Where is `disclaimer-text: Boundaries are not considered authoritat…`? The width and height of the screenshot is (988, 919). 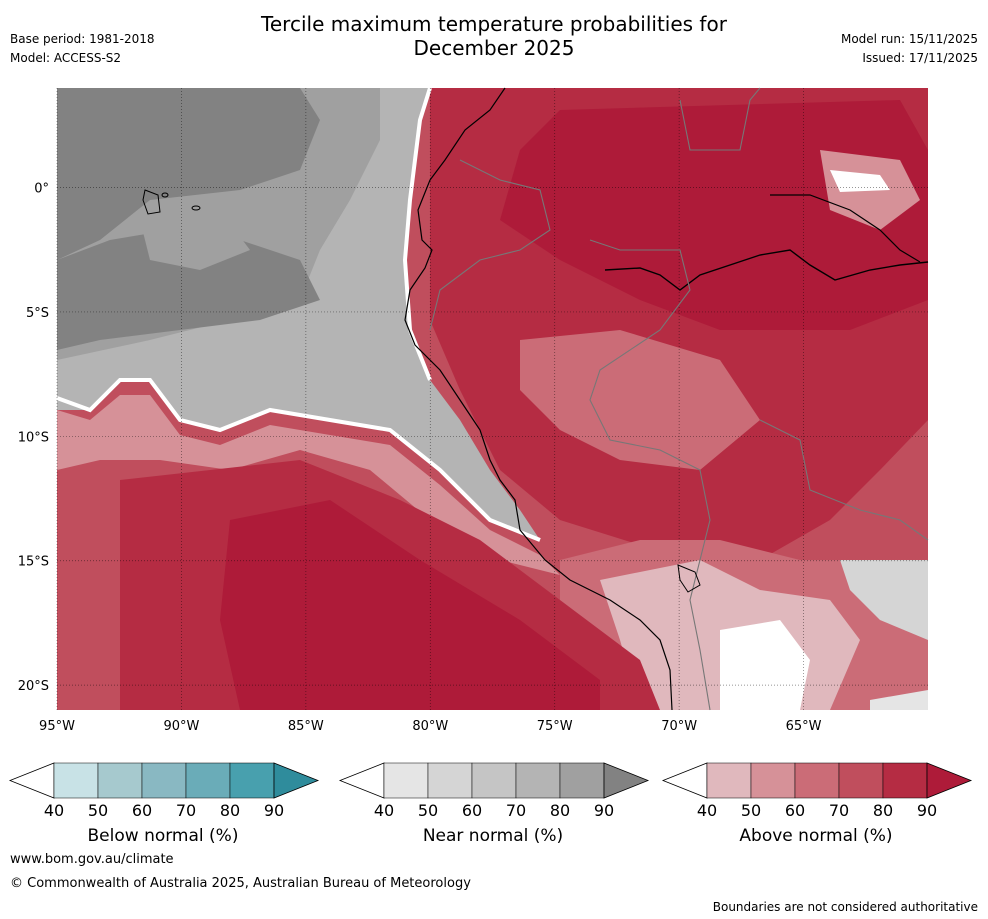
disclaimer-text: Boundaries are not considered authoritat… is located at coordinates (845, 907).